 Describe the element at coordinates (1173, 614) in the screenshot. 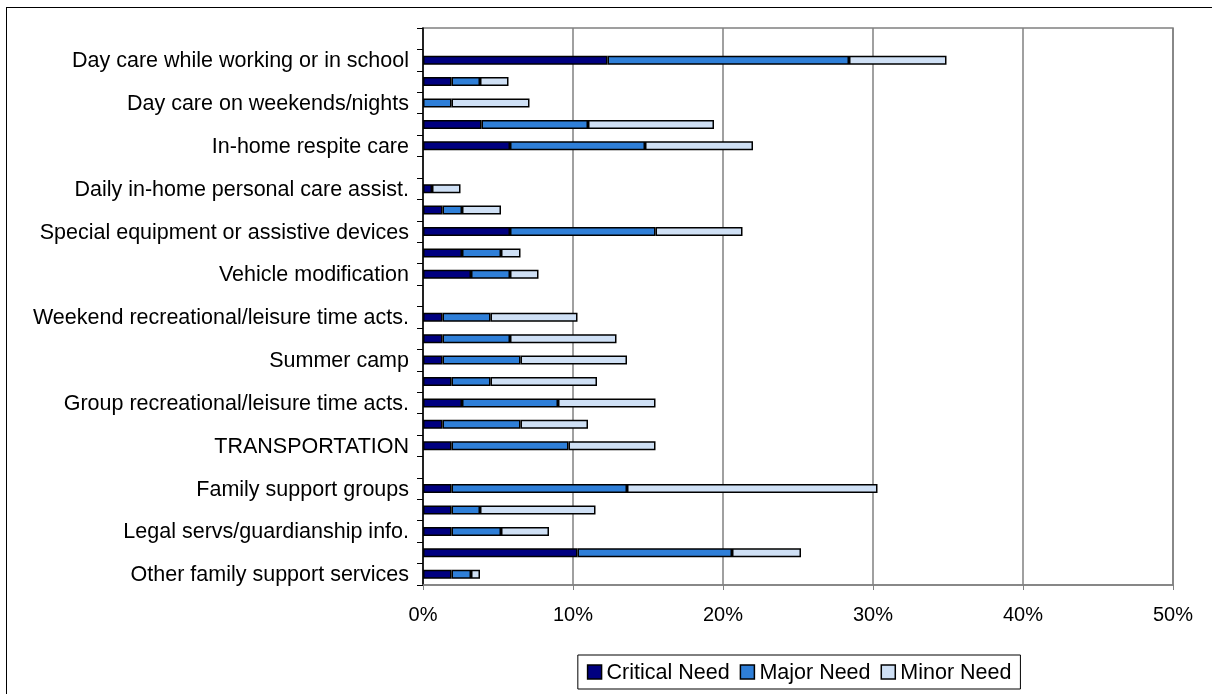

I see `x-tick-label: 50%` at that location.